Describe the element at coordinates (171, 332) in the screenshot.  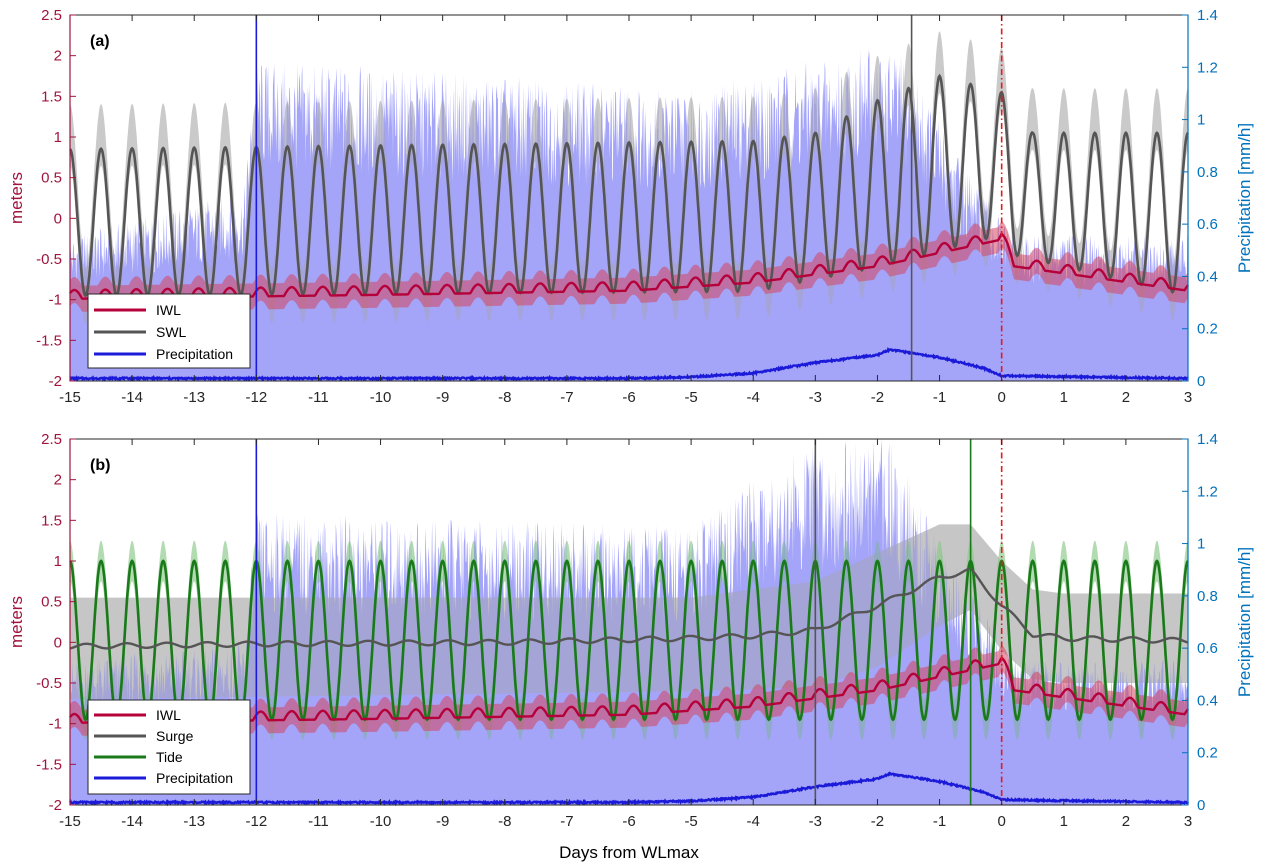
I see `legend-entry-swl: SWL` at that location.